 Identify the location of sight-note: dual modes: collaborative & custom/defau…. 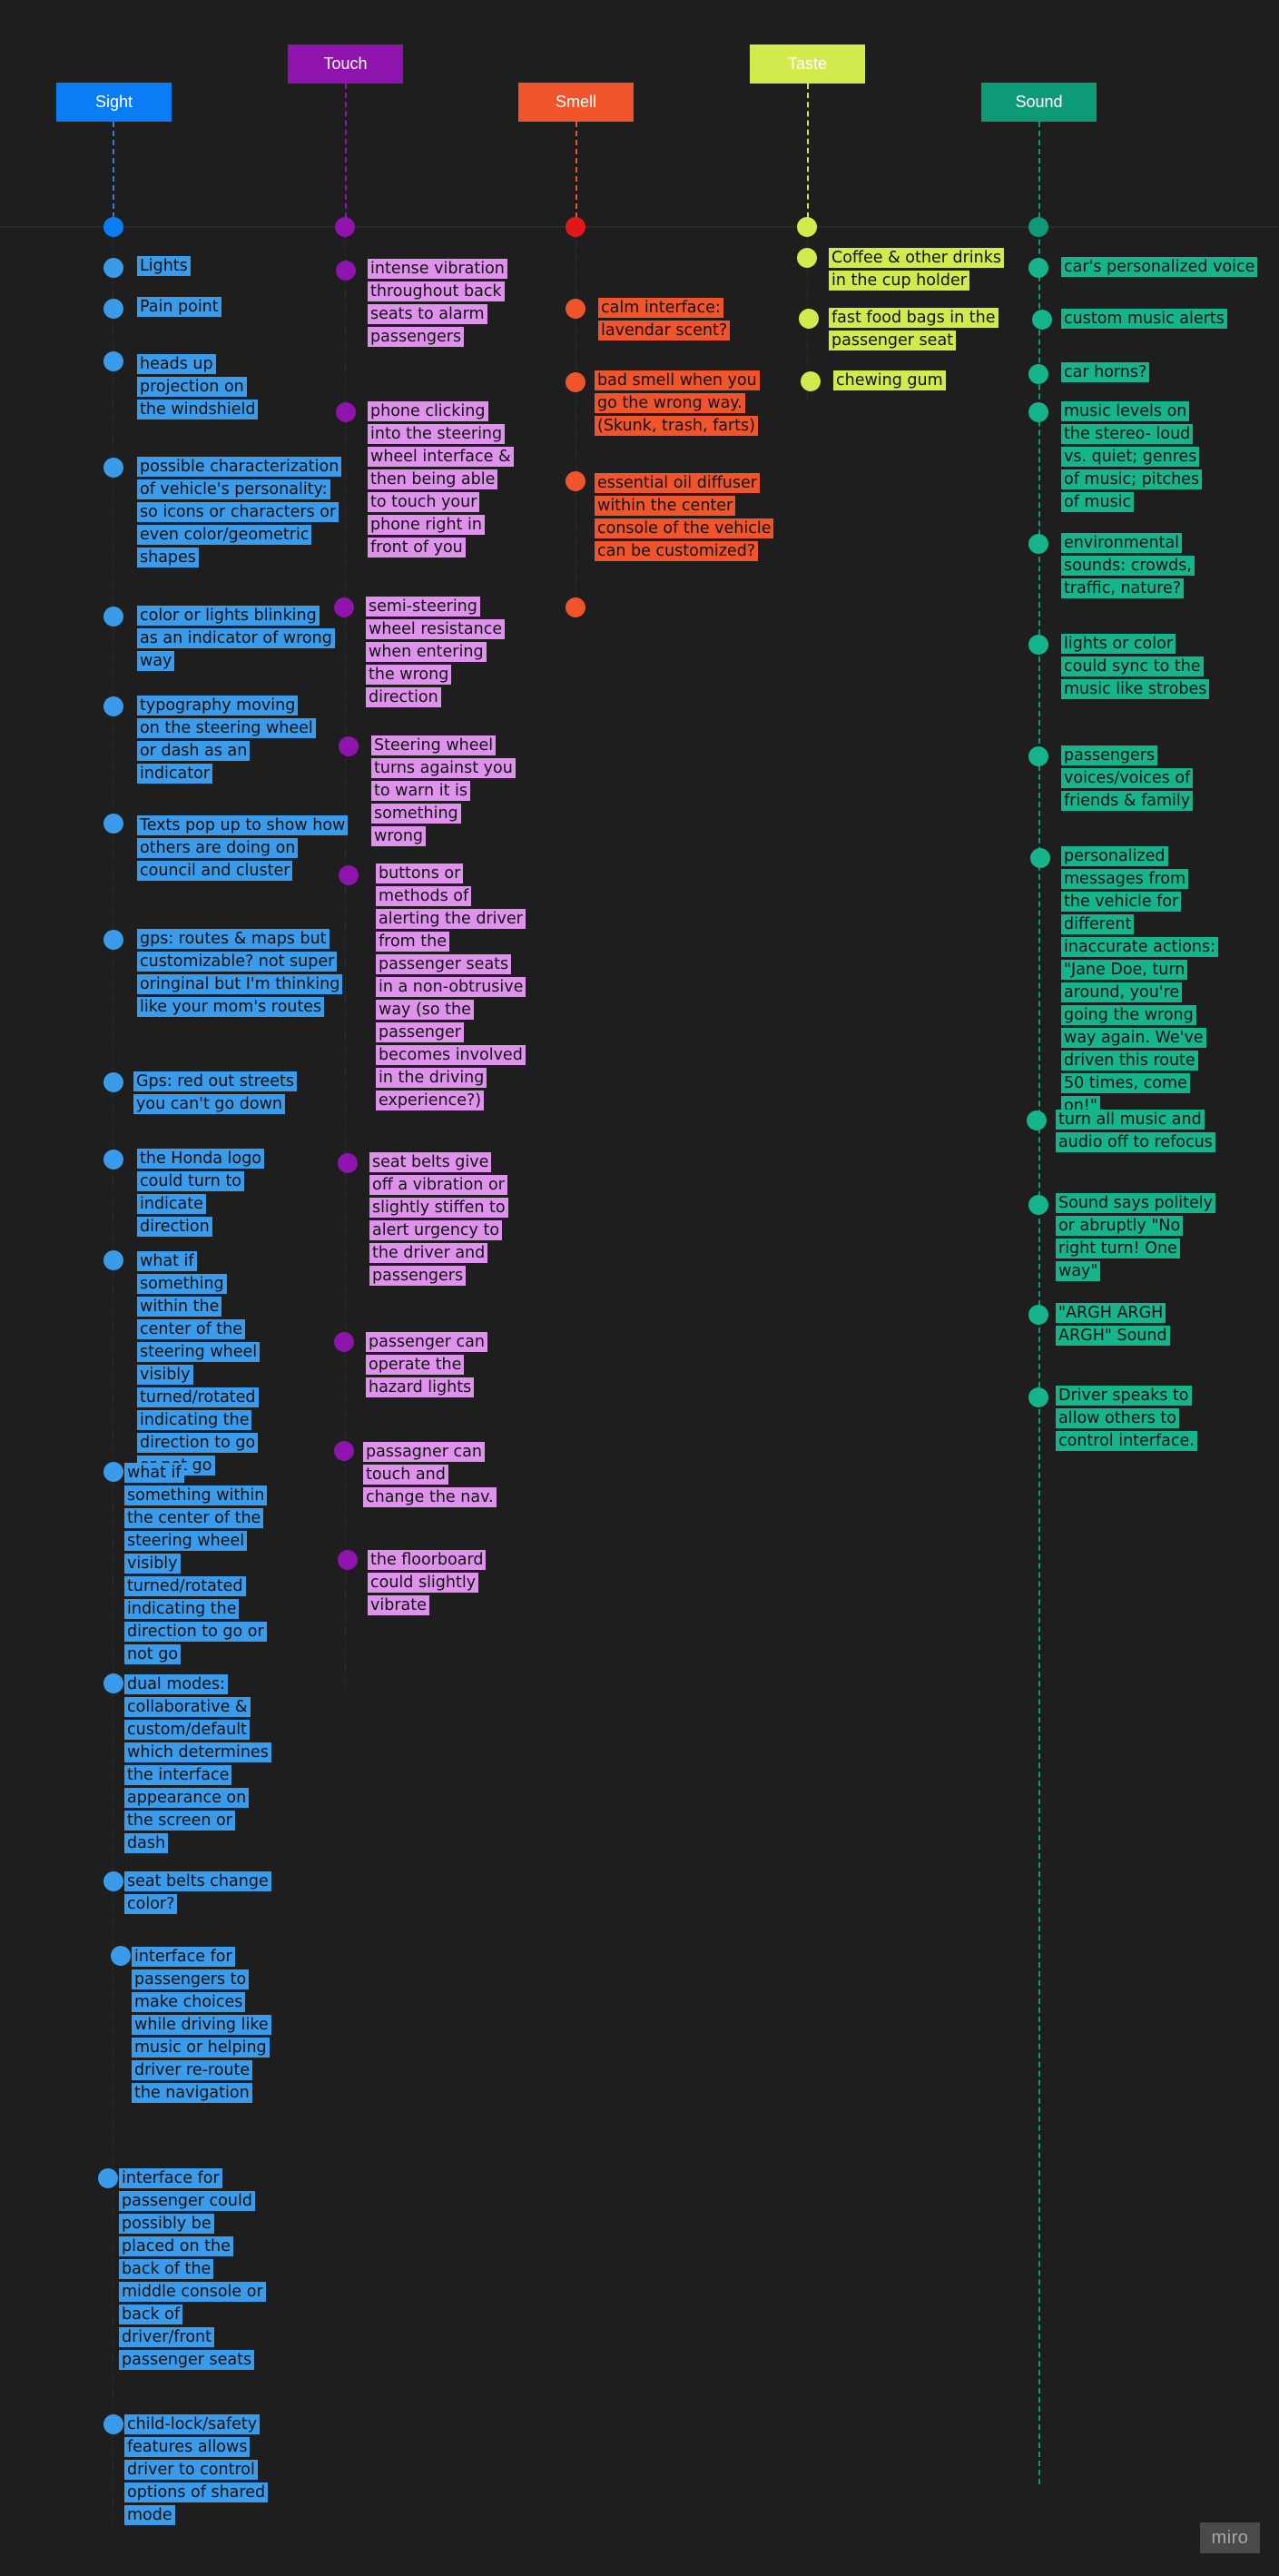
(198, 1764).